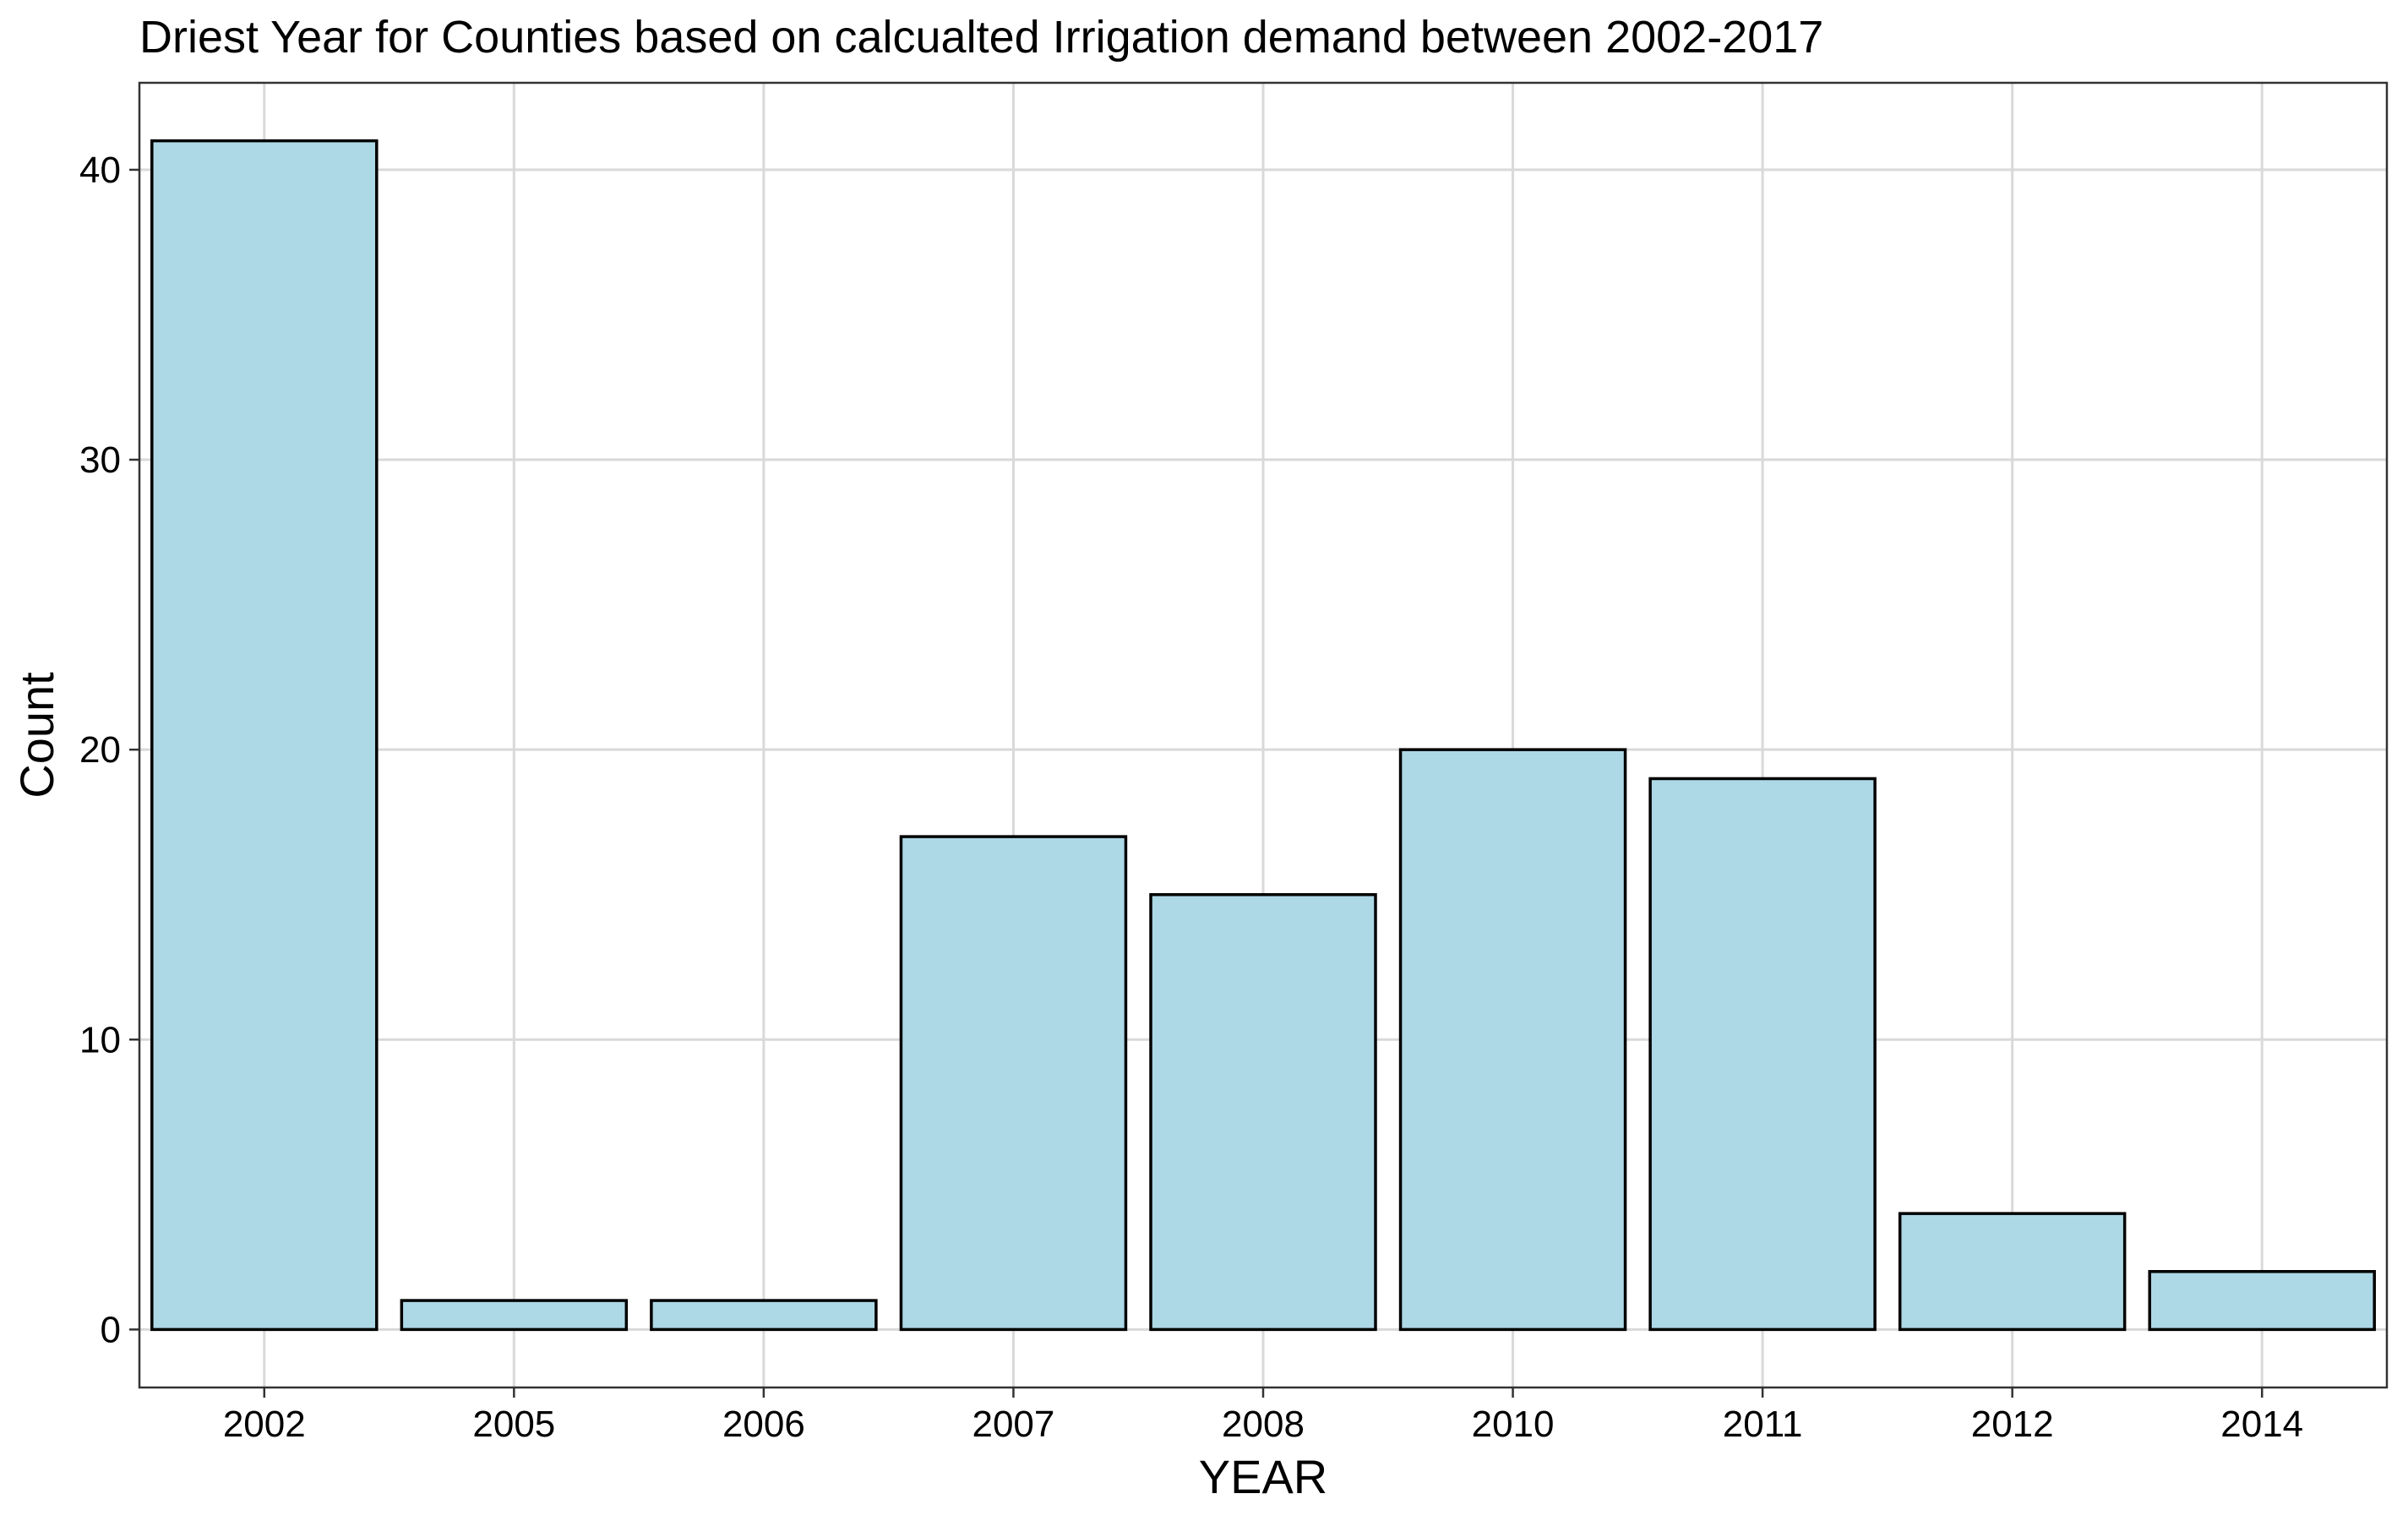 The height and width of the screenshot is (1521, 2408). I want to click on bar-2010, so click(1512, 1040).